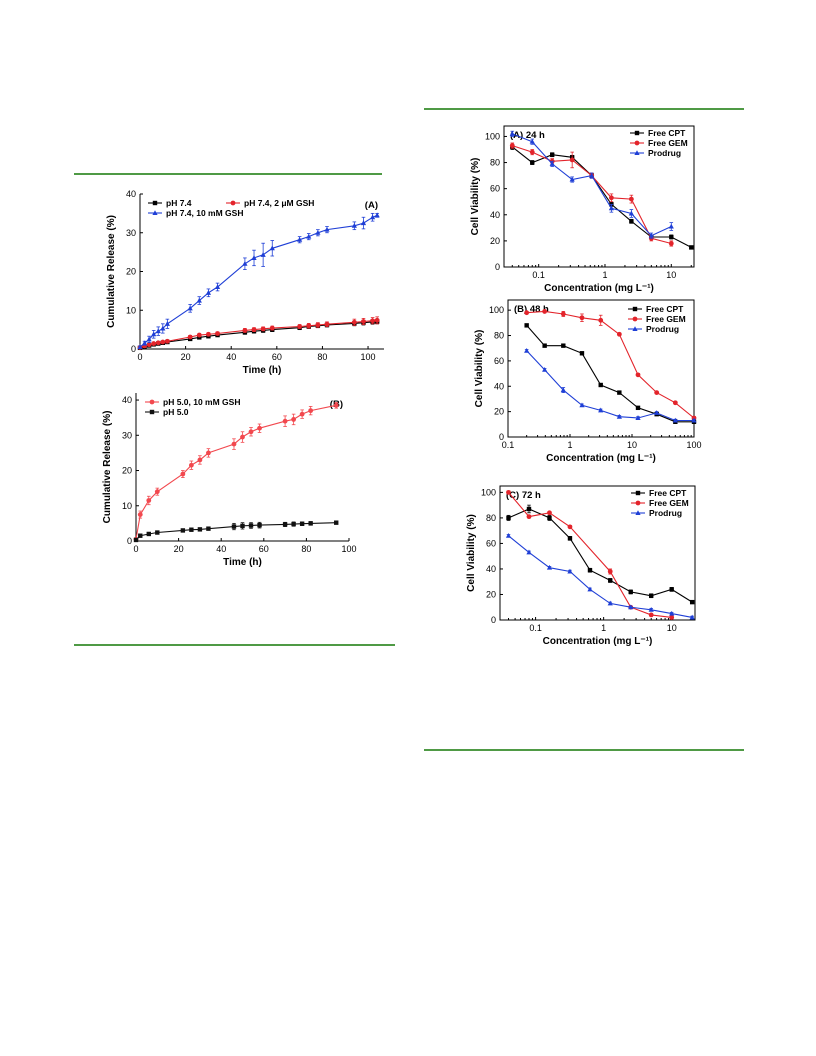 The height and width of the screenshot is (1056, 816). What do you see at coordinates (495, 215) in the screenshot?
I see `viability-24h-y-tick-label: 40` at bounding box center [495, 215].